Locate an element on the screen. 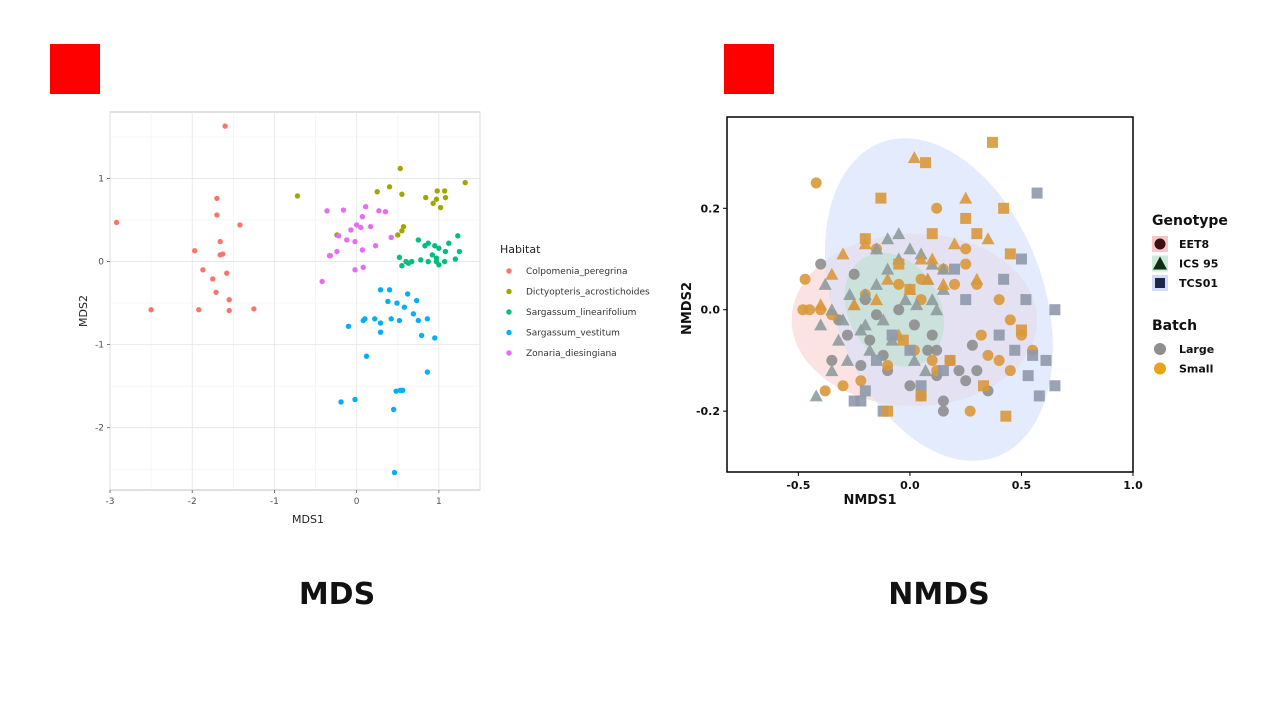  mds-legend-label: Sargassum_vestitum is located at coordinates (573, 334).